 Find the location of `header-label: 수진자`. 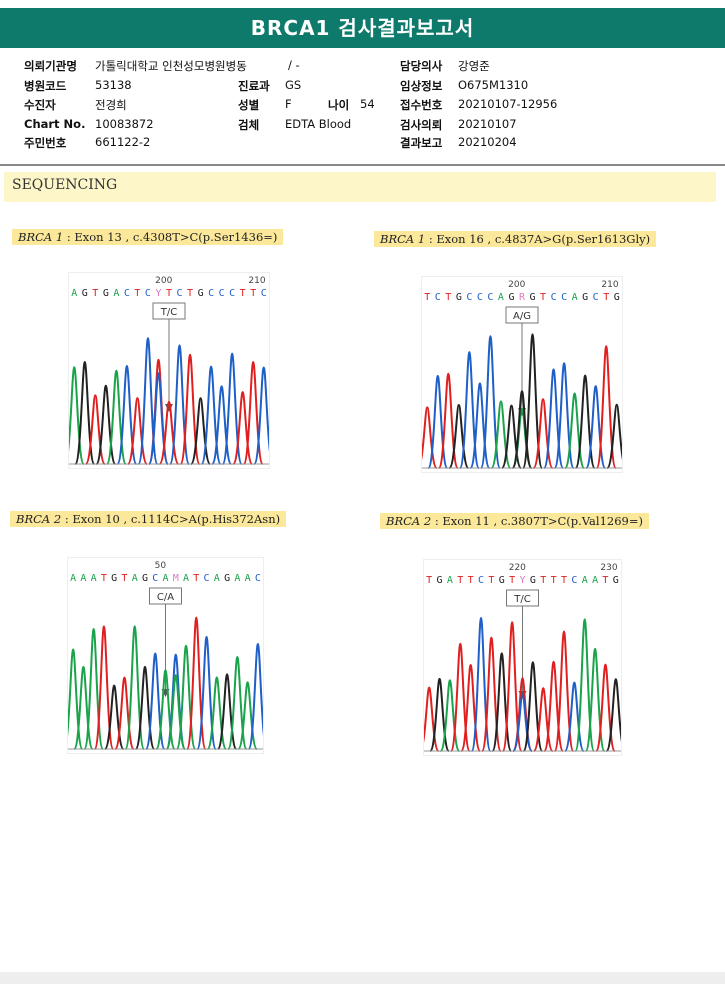

header-label: 수진자 is located at coordinates (40, 105).